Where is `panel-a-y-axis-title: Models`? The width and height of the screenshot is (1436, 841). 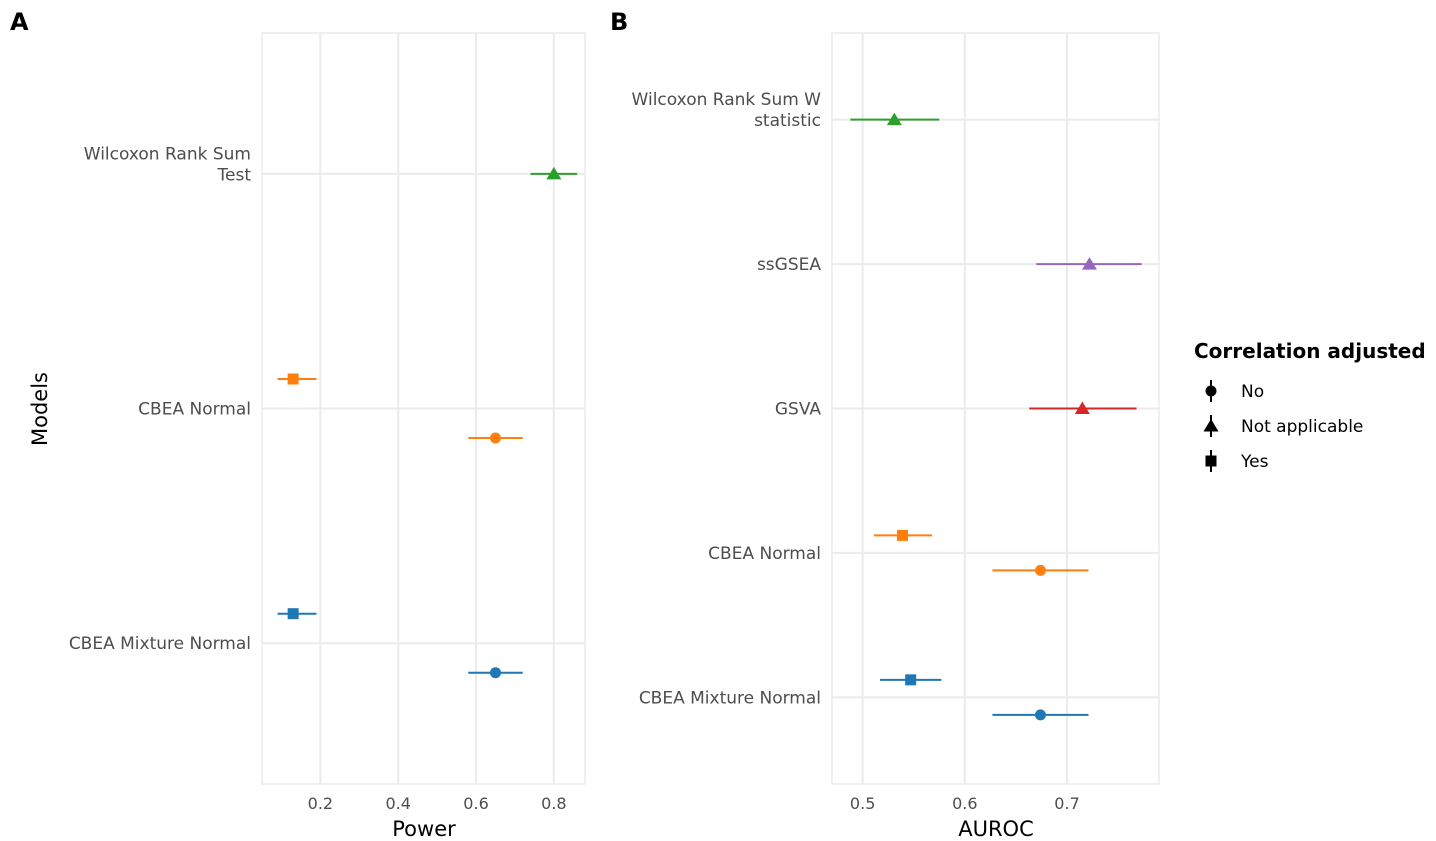 panel-a-y-axis-title: Models is located at coordinates (40, 409).